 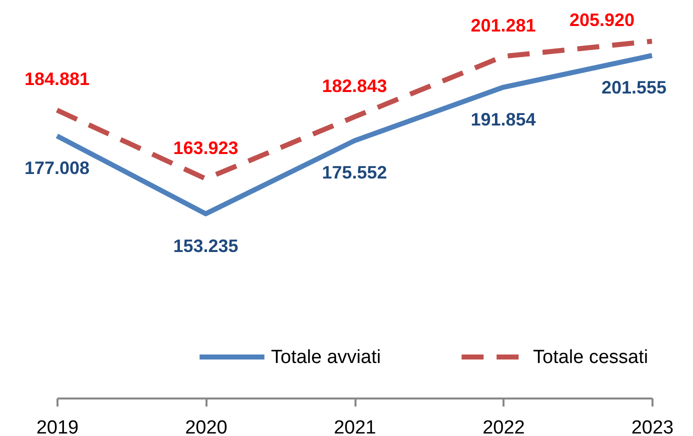 I want to click on x-tick-label: 2021, so click(x=355, y=427).